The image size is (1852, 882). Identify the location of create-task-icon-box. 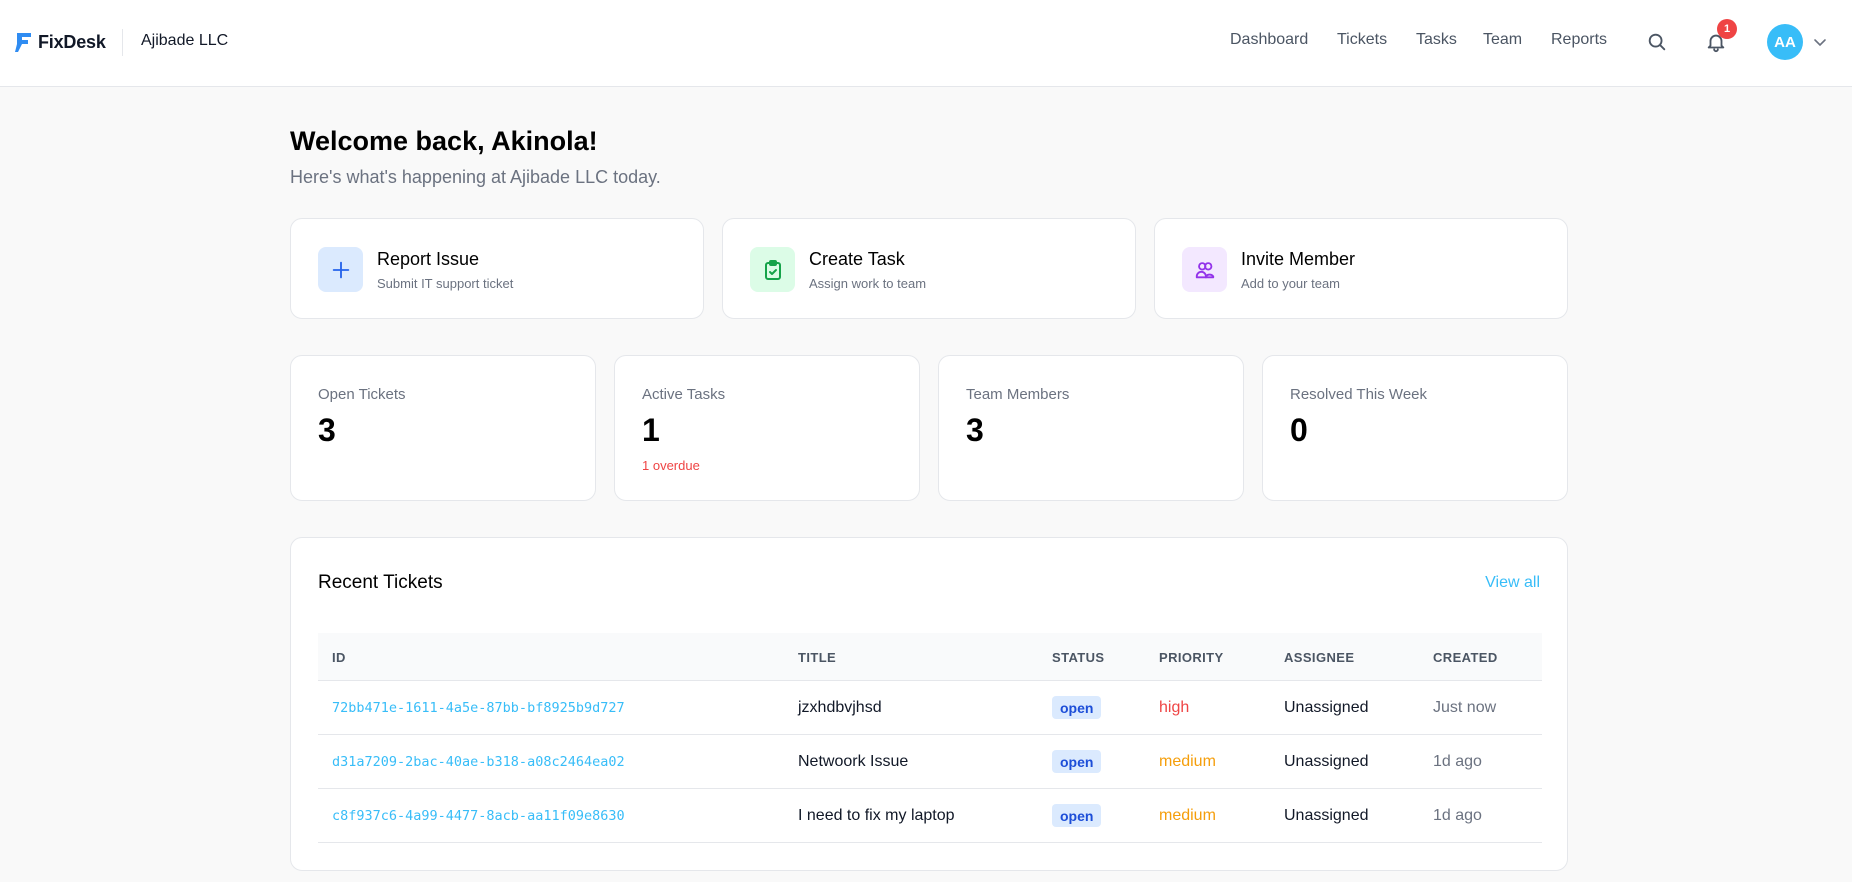
(772, 269).